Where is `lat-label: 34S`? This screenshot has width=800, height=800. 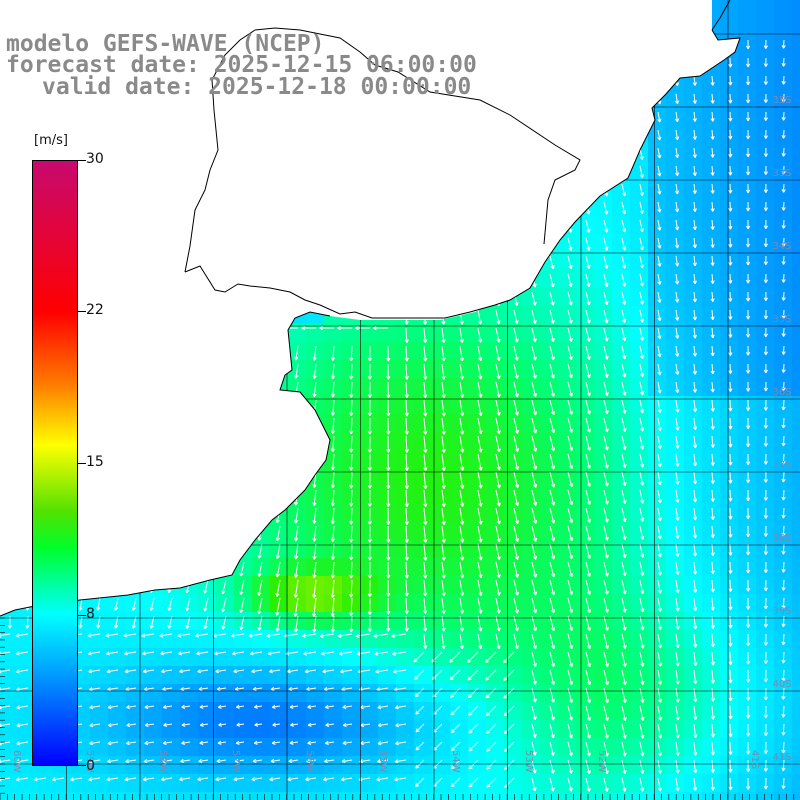 lat-label: 34S is located at coordinates (781, 246).